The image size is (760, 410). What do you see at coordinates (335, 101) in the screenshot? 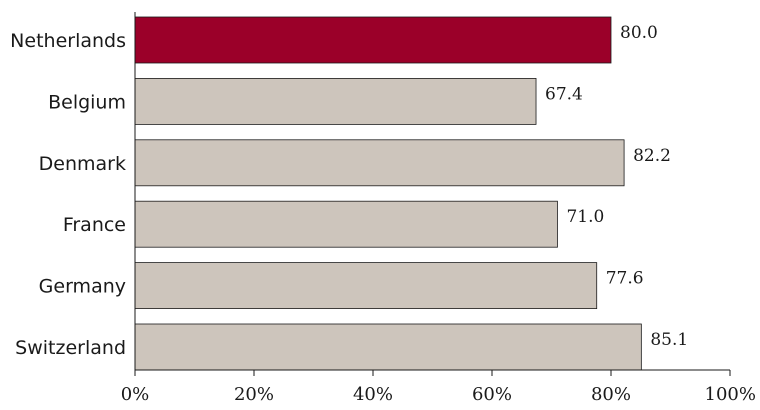
I see `bar-belgium` at bounding box center [335, 101].